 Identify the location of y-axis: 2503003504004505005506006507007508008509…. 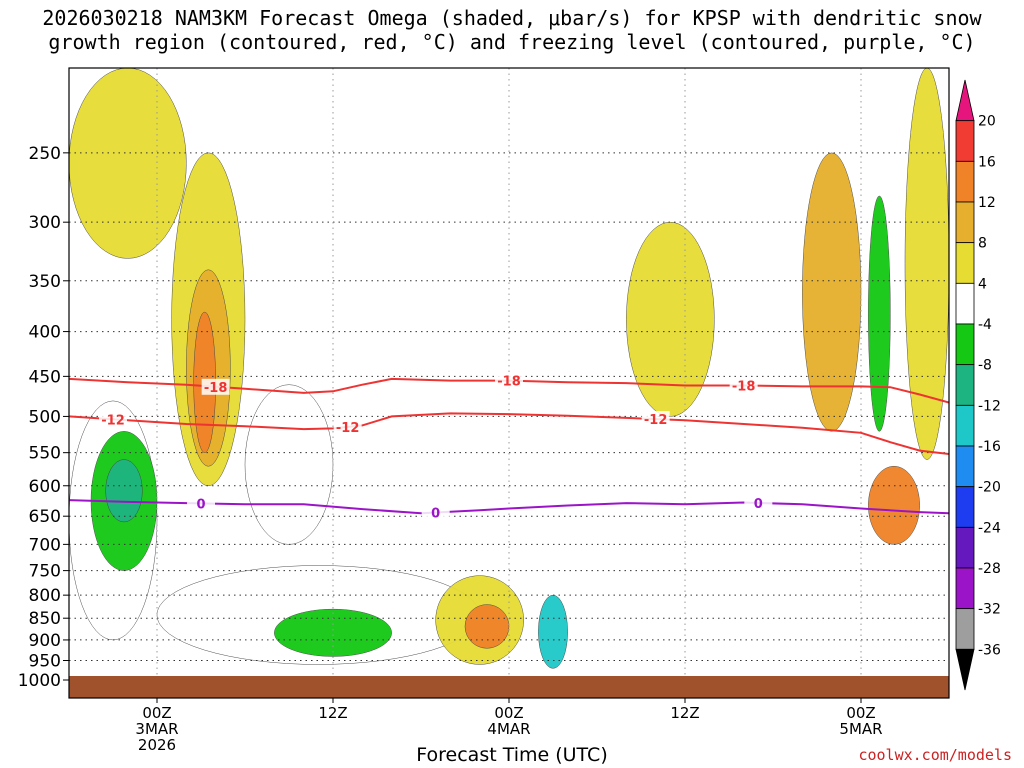
(43, 417).